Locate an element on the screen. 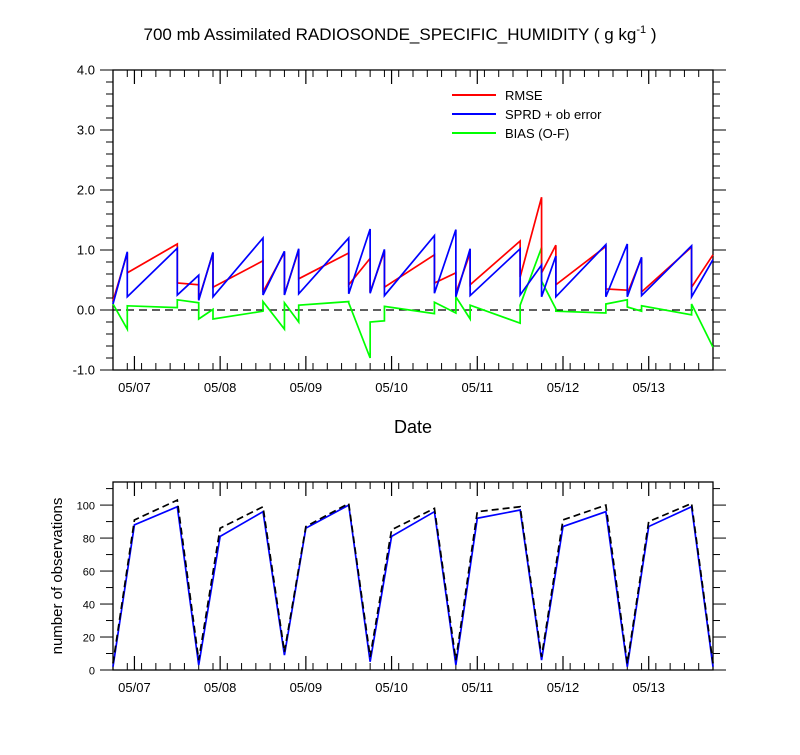  y-tick-label: 100 is located at coordinates (86, 507).